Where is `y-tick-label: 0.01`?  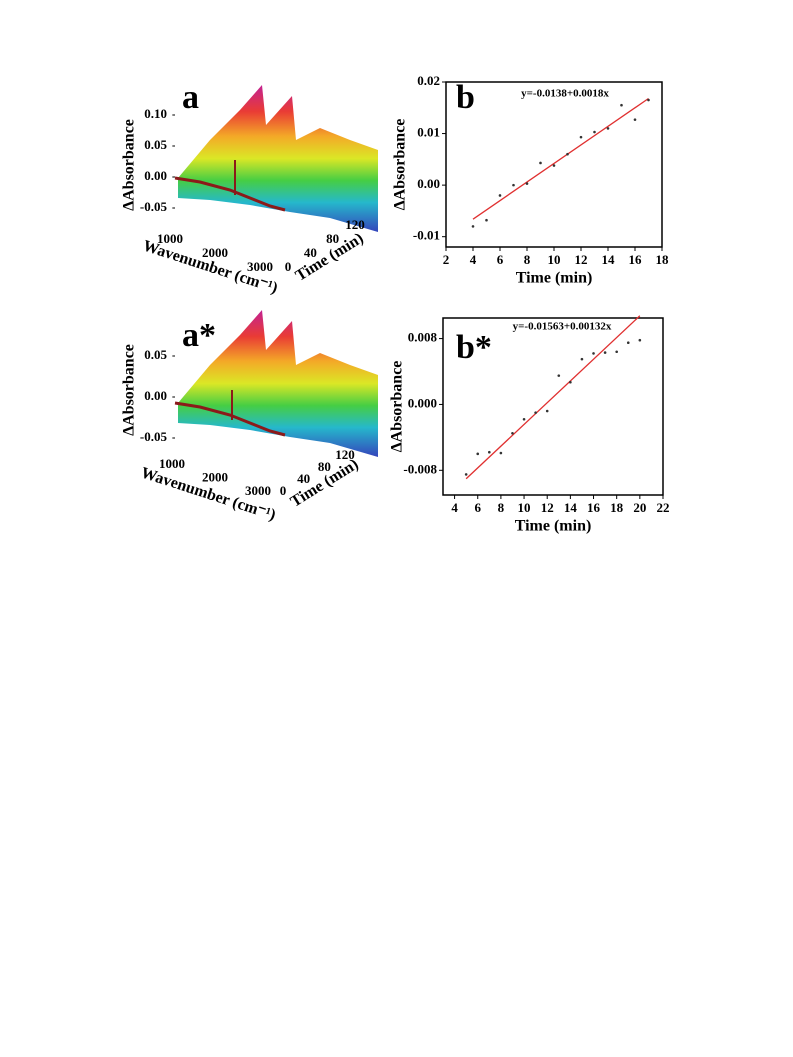 y-tick-label: 0.01 is located at coordinates (428, 132).